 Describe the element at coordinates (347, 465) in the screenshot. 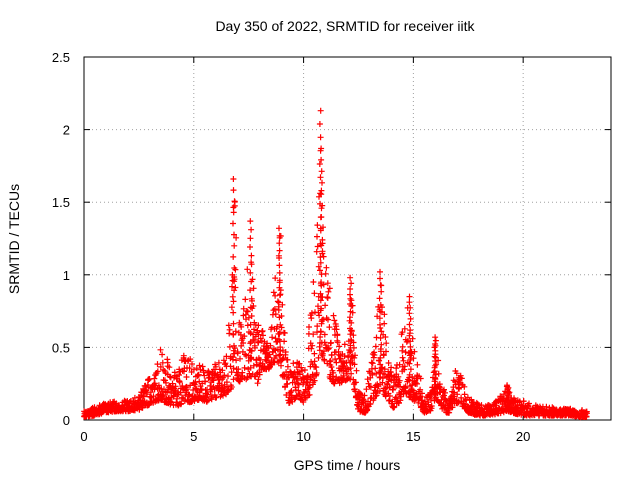

I see `x-axis-label: GPS time / hours` at that location.